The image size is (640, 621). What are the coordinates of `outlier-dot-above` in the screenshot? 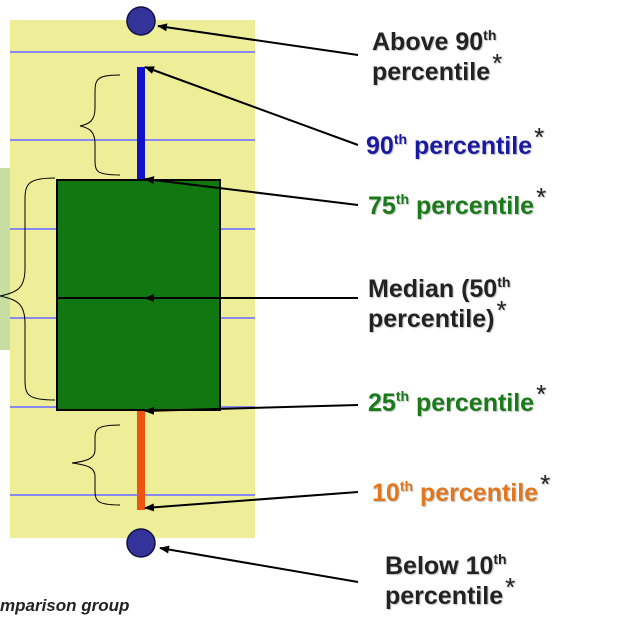 It's located at (141, 21).